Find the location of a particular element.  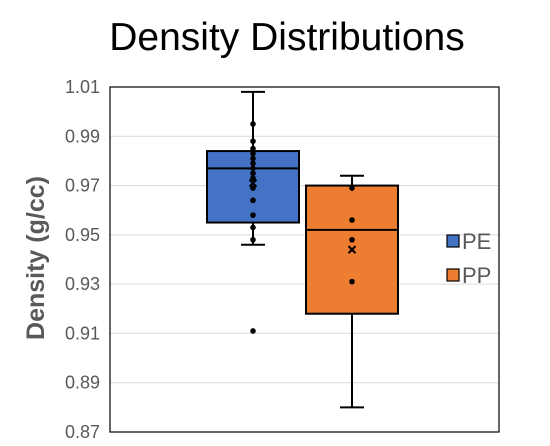

y-tick-label: 0.97 is located at coordinates (82, 186).